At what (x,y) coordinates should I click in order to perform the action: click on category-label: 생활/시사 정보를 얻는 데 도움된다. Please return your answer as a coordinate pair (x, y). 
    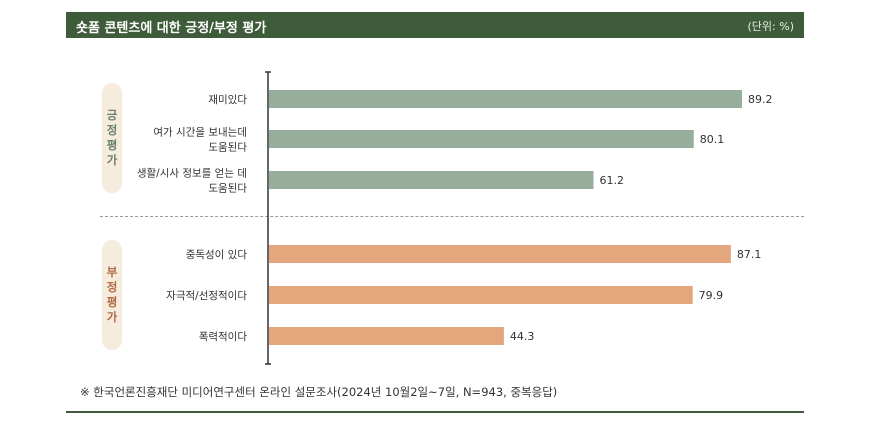
    Looking at the image, I should click on (192, 181).